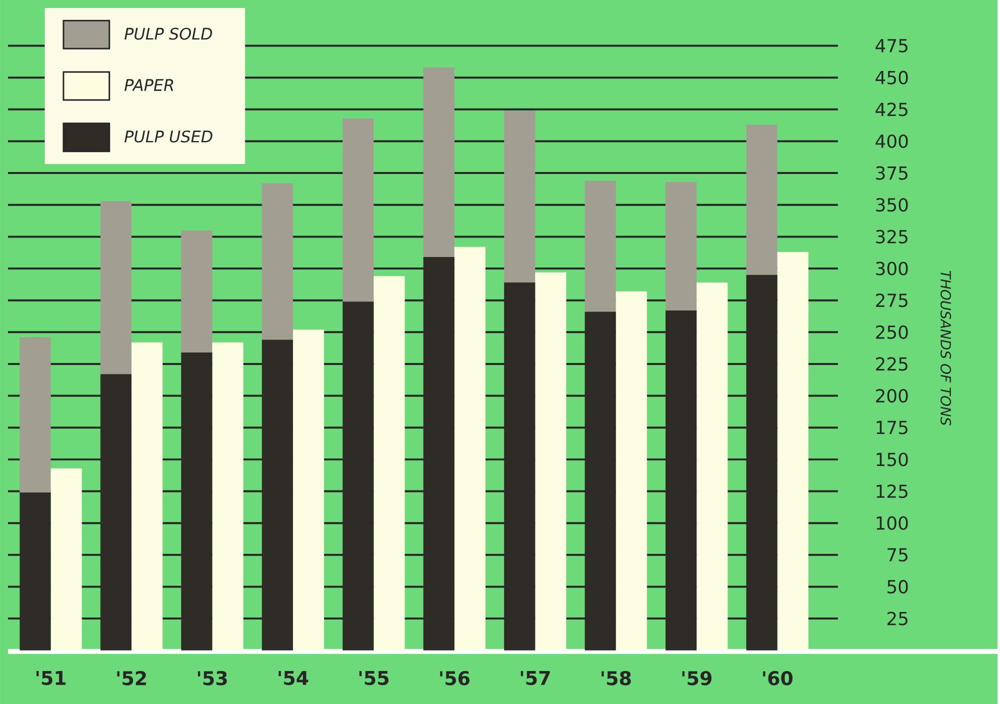 This screenshot has width=1000, height=704. What do you see at coordinates (51, 677) in the screenshot?
I see `x-tick-label: '51` at bounding box center [51, 677].